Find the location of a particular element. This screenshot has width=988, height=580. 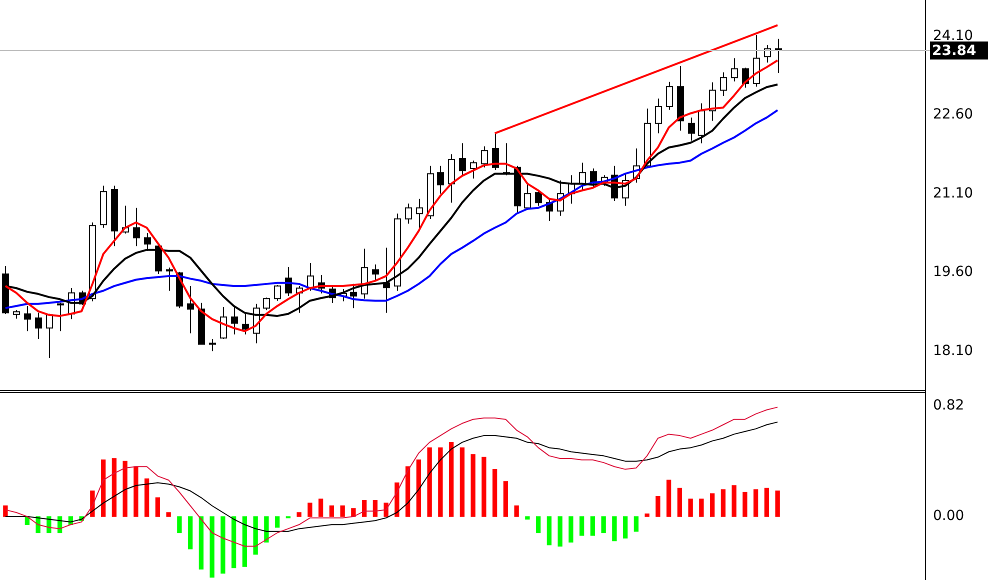

y-tick-label: 22.60 is located at coordinates (953, 114).